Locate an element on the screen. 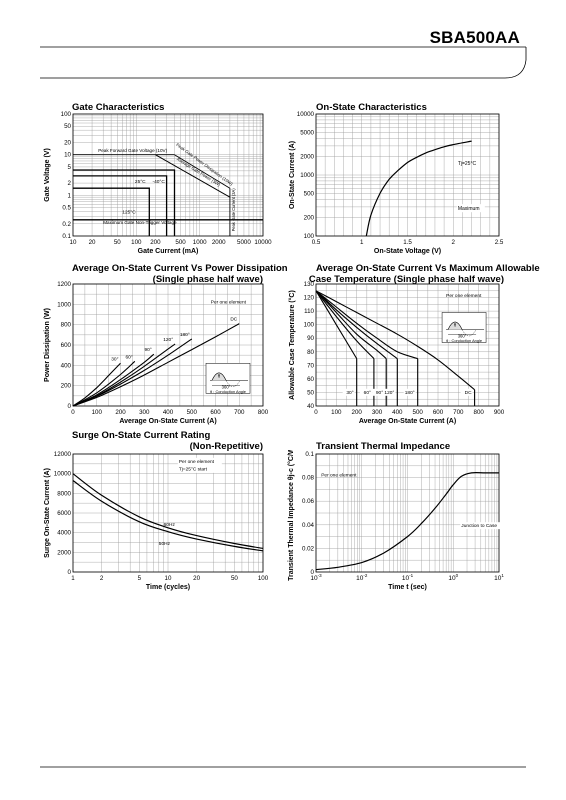  thermal-plot-border is located at coordinates (407, 513).